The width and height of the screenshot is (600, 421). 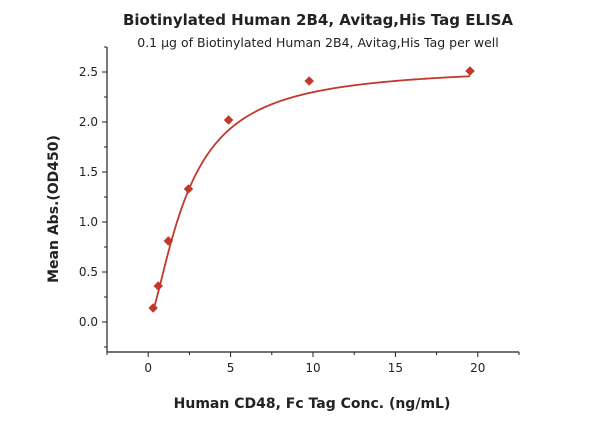 What do you see at coordinates (88, 222) in the screenshot?
I see `y-tick-label: 1.0` at bounding box center [88, 222].